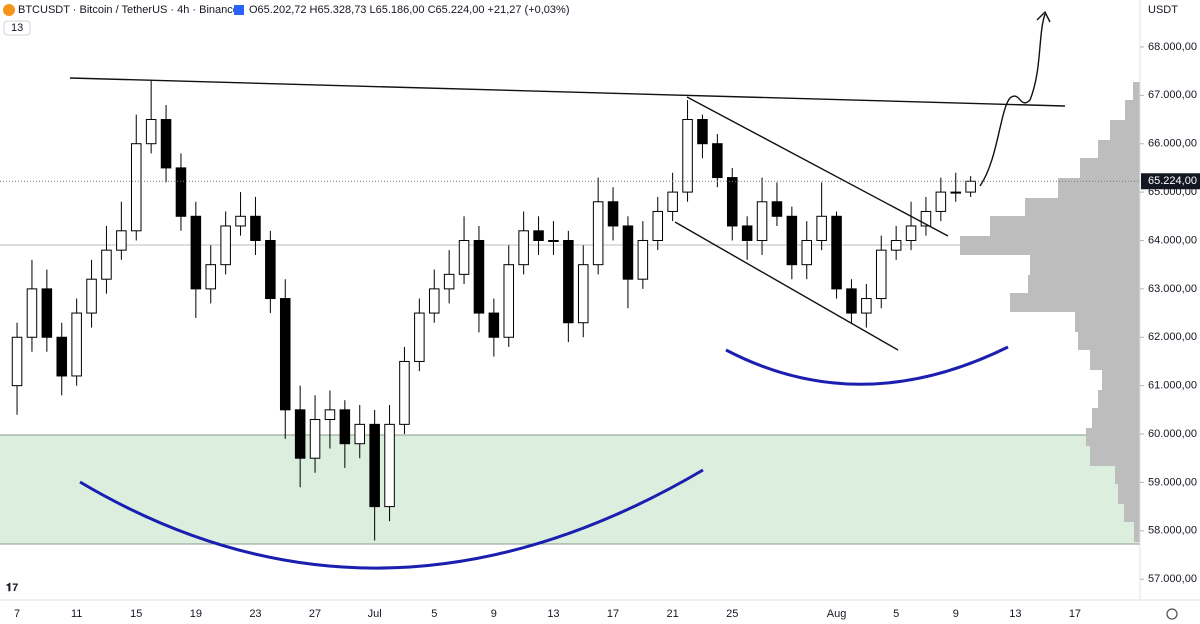 This screenshot has width=1200, height=624. I want to click on y-tick-label: 64.000,00, so click(1172, 240).